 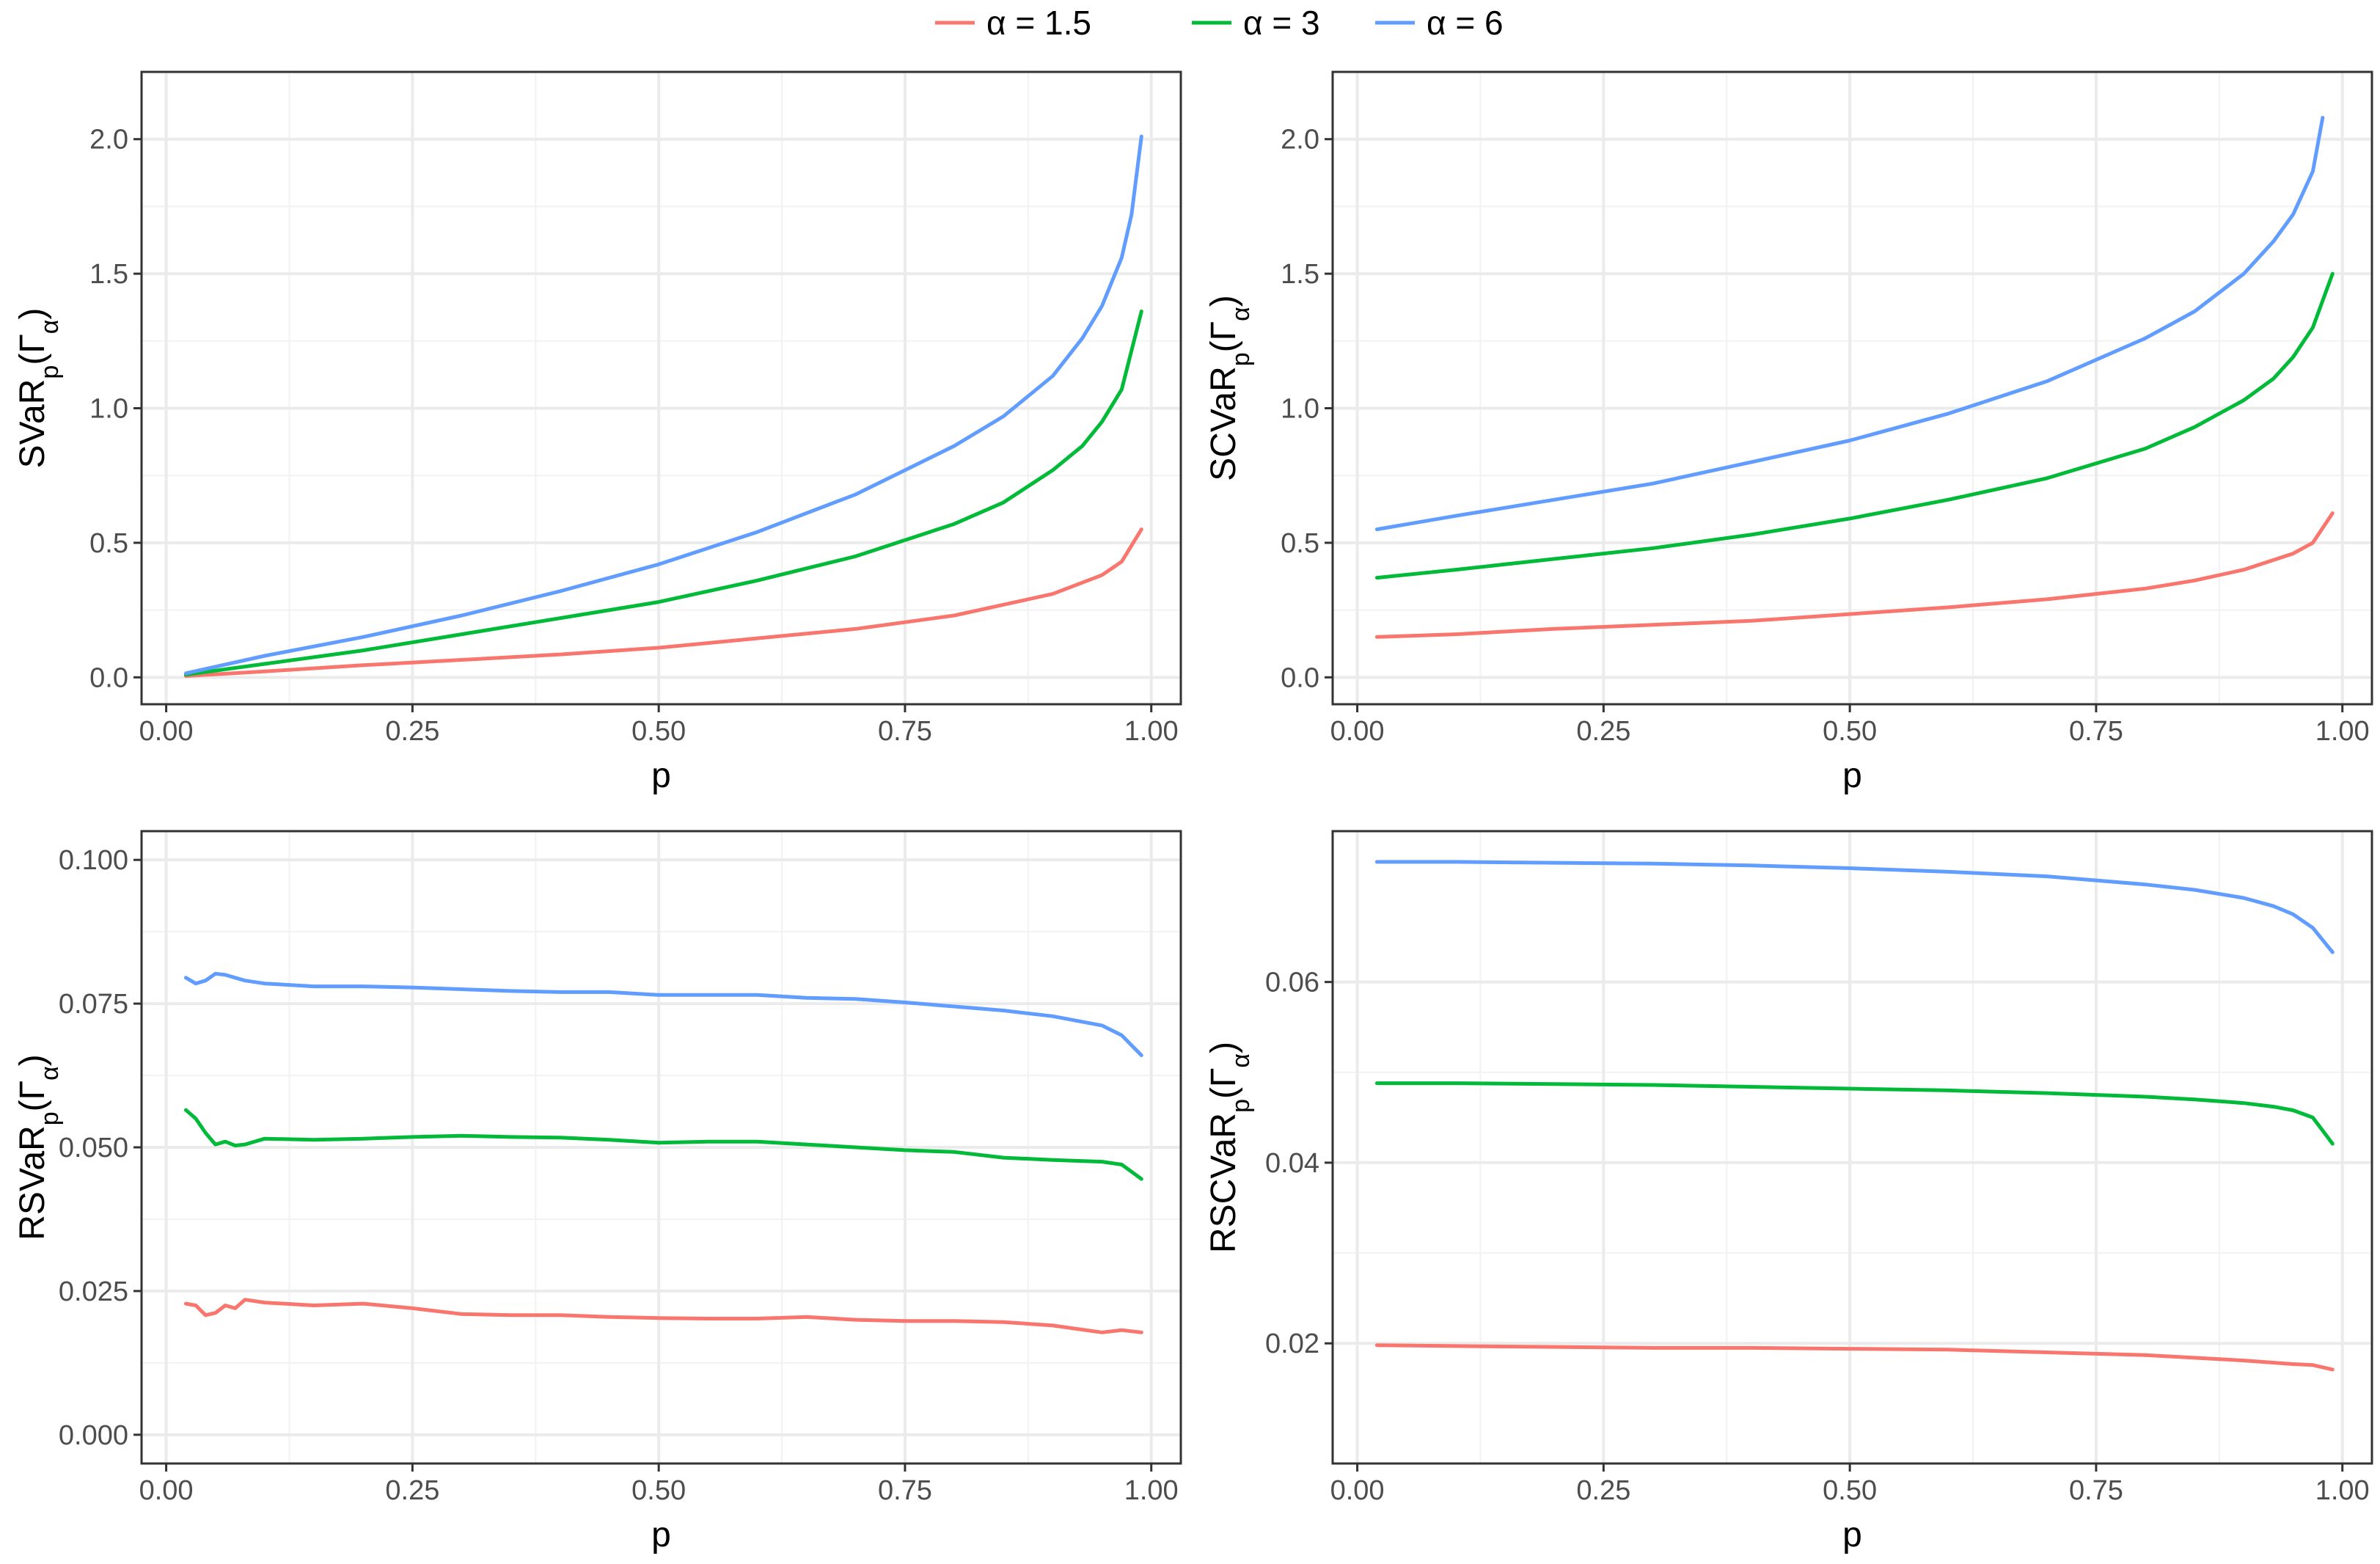 I want to click on y-axis-title: RSVaRp(Γα), so click(x=38, y=1147).